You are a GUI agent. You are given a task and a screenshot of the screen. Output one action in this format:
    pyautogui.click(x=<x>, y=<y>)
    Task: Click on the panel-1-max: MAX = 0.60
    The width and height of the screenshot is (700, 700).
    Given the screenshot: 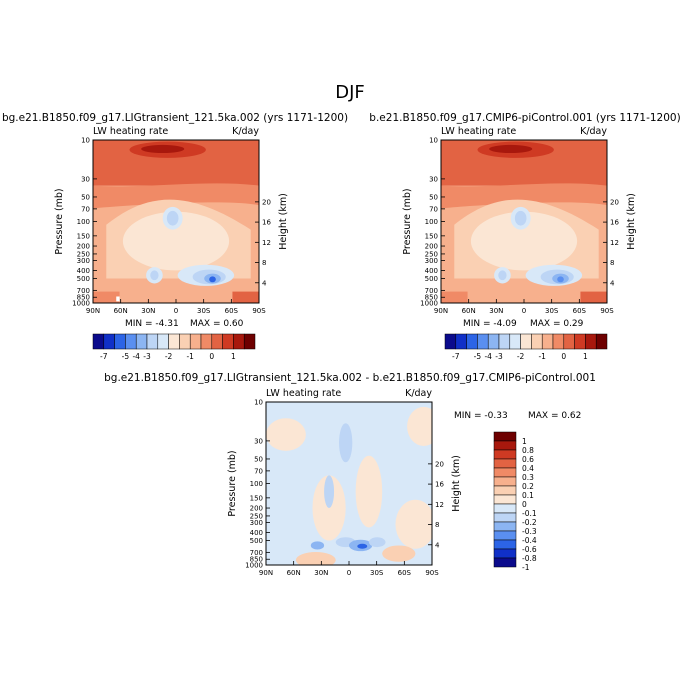 What is the action you would take?
    pyautogui.click(x=217, y=324)
    